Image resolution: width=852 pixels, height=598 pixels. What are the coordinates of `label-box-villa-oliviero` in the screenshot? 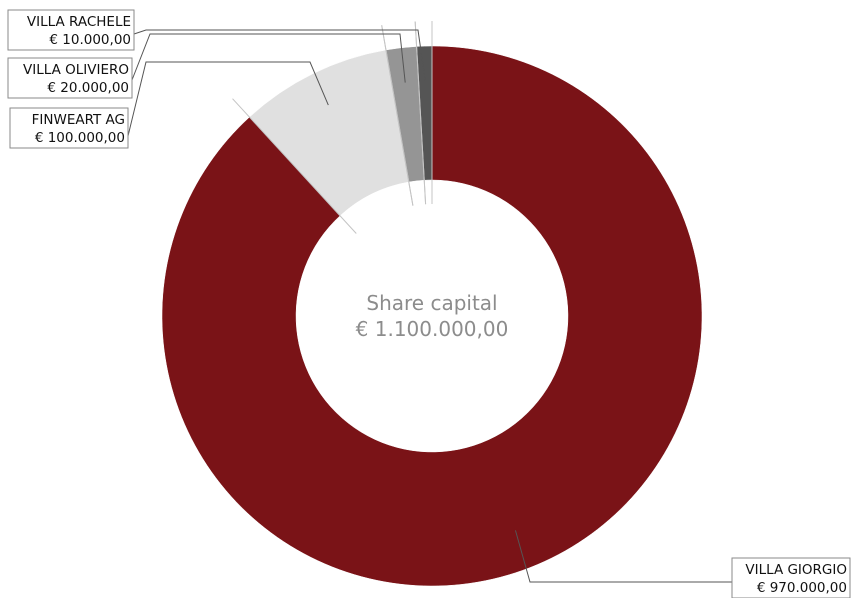 It's located at (70, 78).